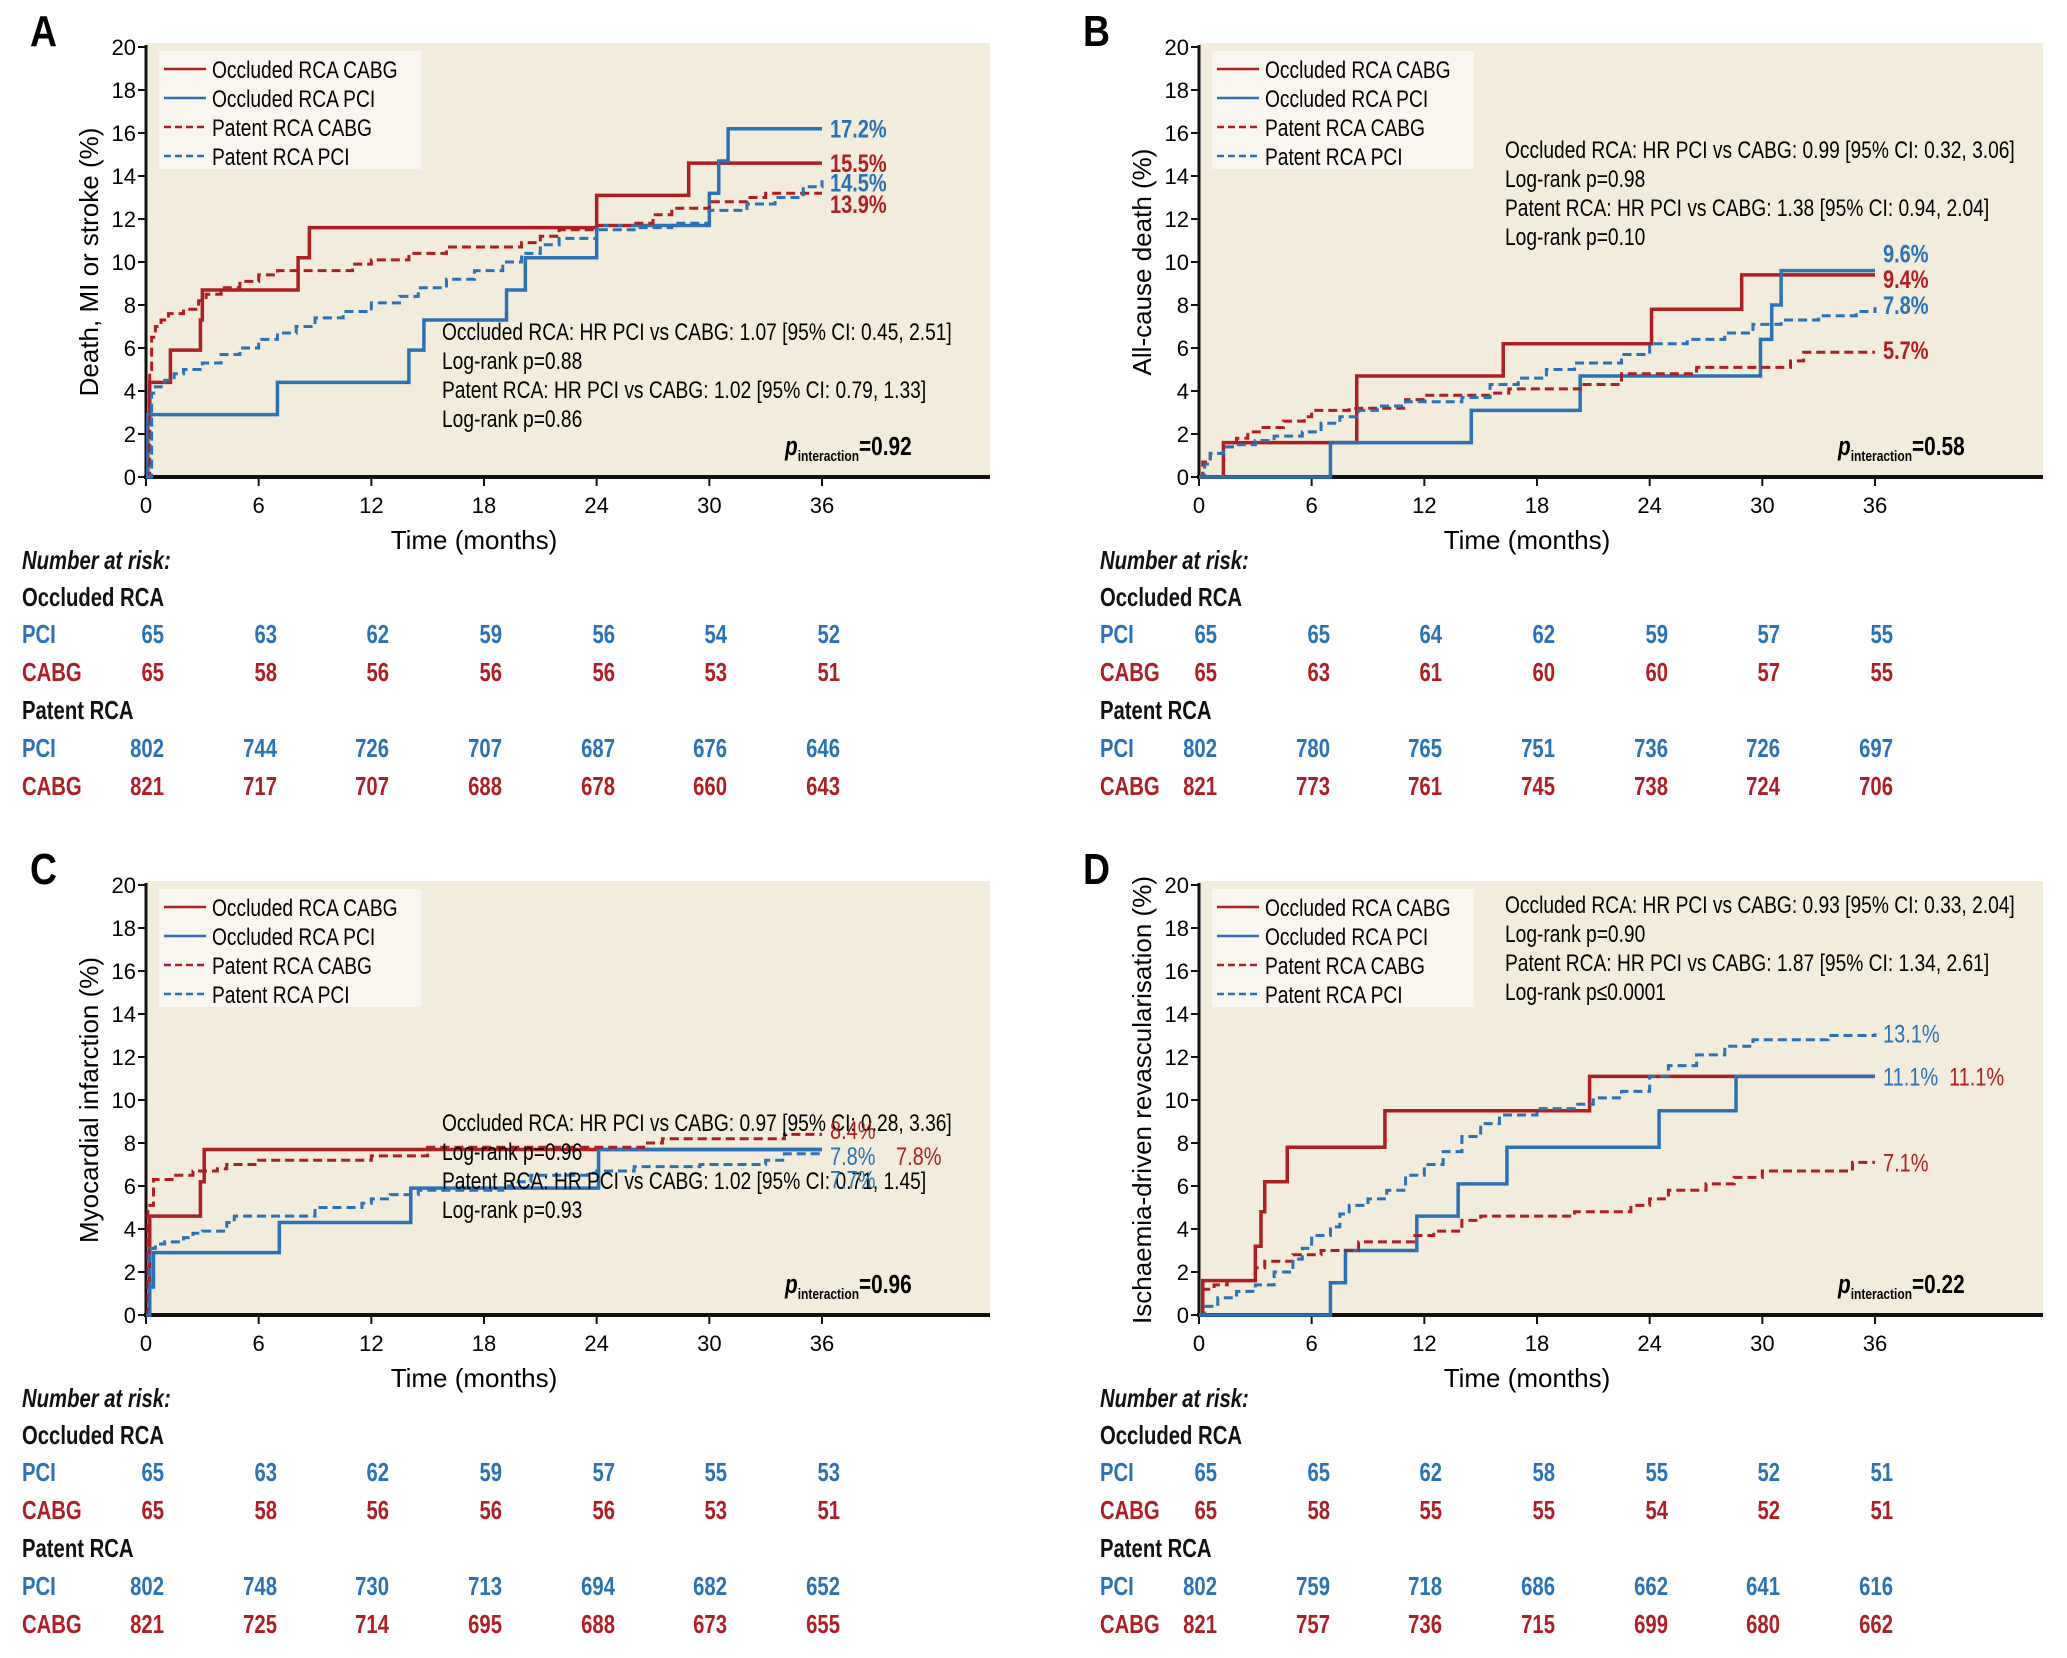 This screenshot has width=2067, height=1658. I want to click on y-tick-label: 6, so click(130, 348).